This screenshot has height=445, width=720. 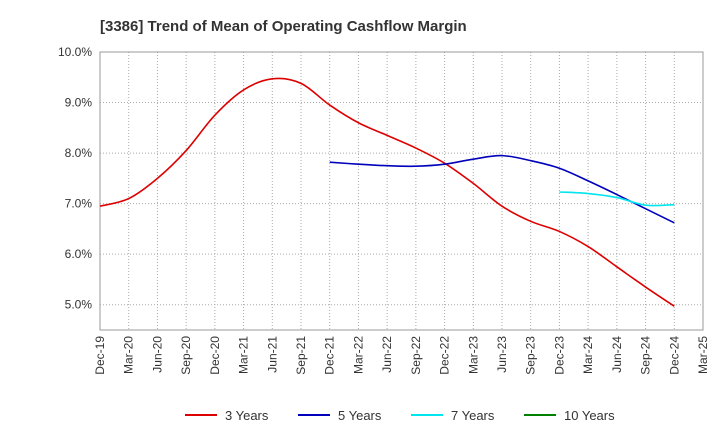 I want to click on x-tick-label: Mar-23, so click(x=473, y=355).